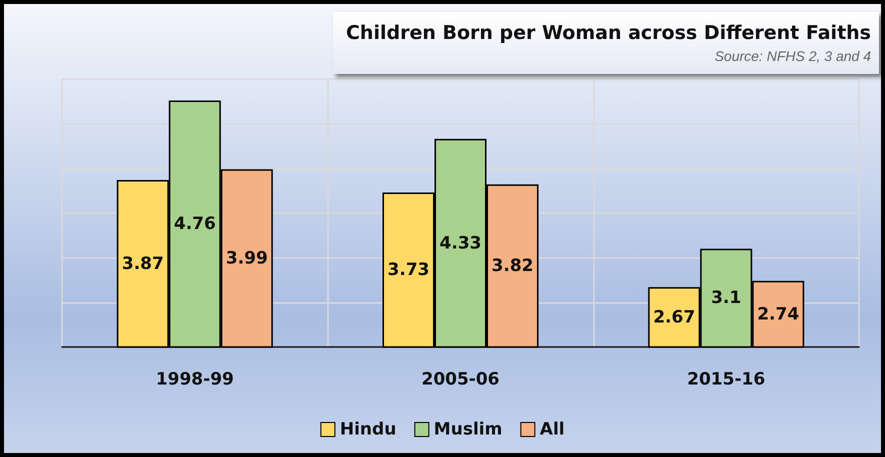 The image size is (885, 457). What do you see at coordinates (726, 298) in the screenshot?
I see `data-label: 3.1` at bounding box center [726, 298].